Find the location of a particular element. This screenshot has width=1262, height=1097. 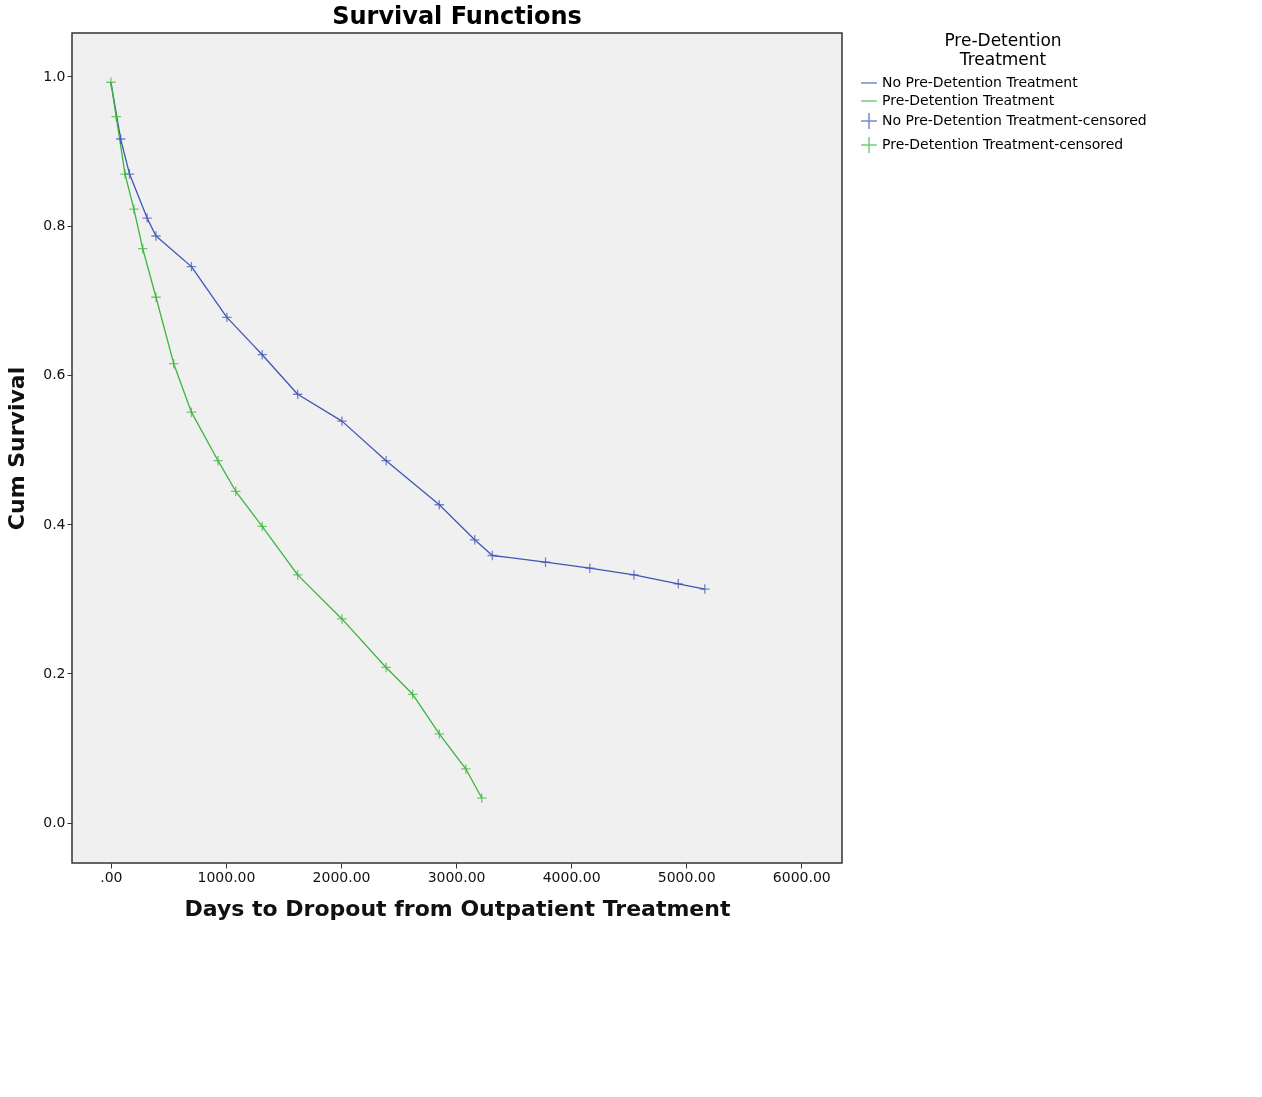

y-tick-label: 0.0 is located at coordinates (54, 822).